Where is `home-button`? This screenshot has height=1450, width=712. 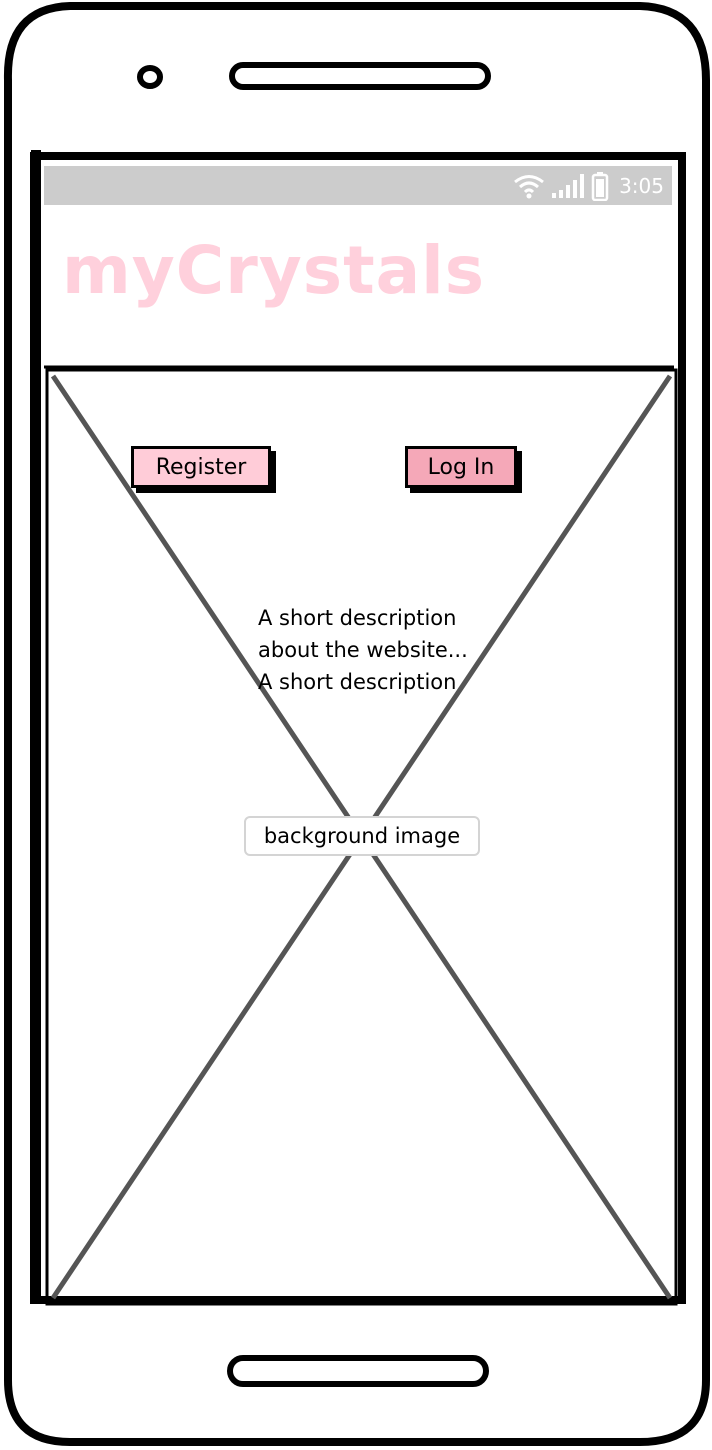
home-button is located at coordinates (358, 1371).